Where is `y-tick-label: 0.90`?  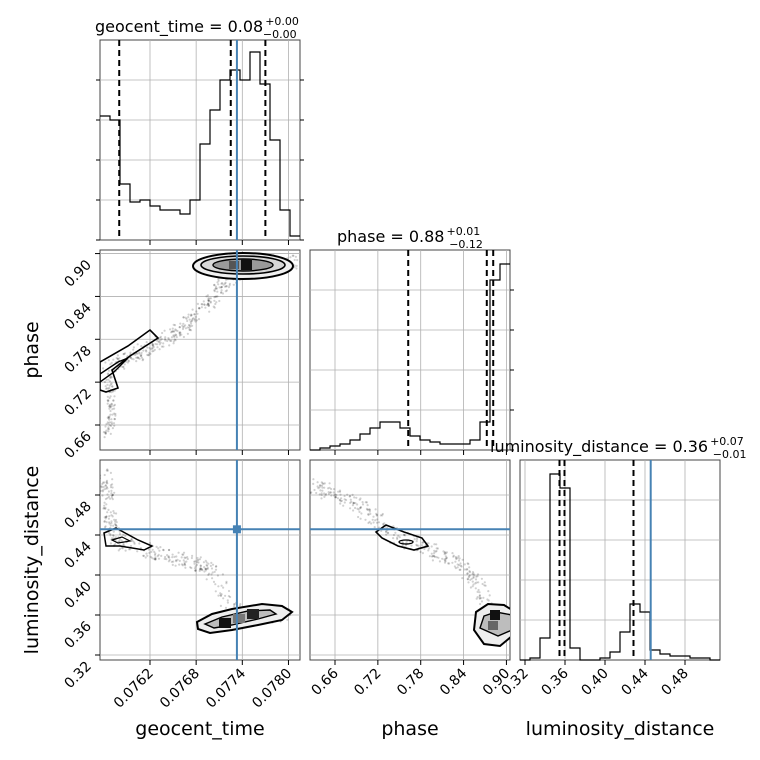 y-tick-label: 0.90 is located at coordinates (77, 273).